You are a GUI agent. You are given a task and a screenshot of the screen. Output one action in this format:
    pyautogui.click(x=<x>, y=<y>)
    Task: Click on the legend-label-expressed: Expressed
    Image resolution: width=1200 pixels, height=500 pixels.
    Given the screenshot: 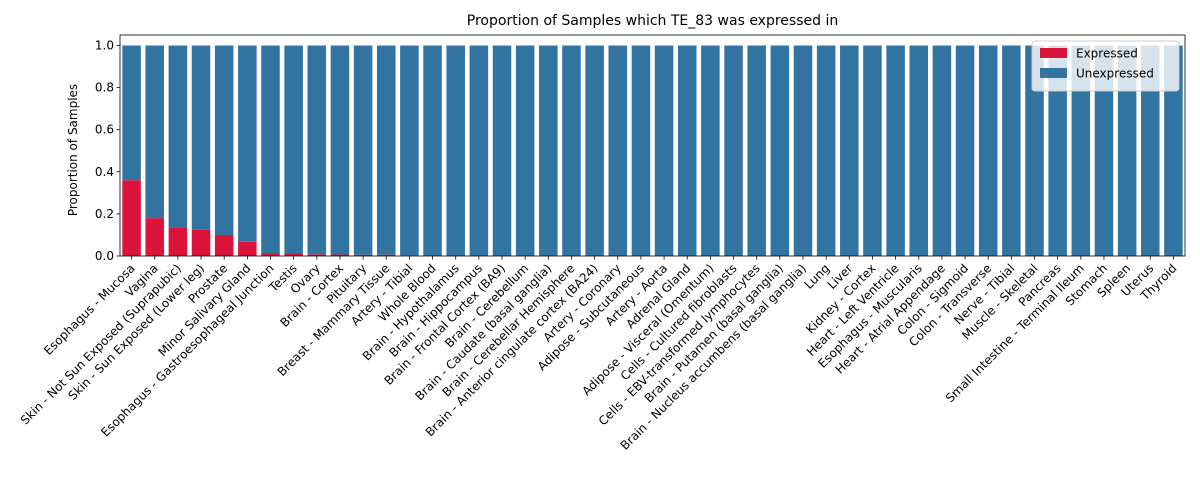 What is the action you would take?
    pyautogui.click(x=1107, y=54)
    